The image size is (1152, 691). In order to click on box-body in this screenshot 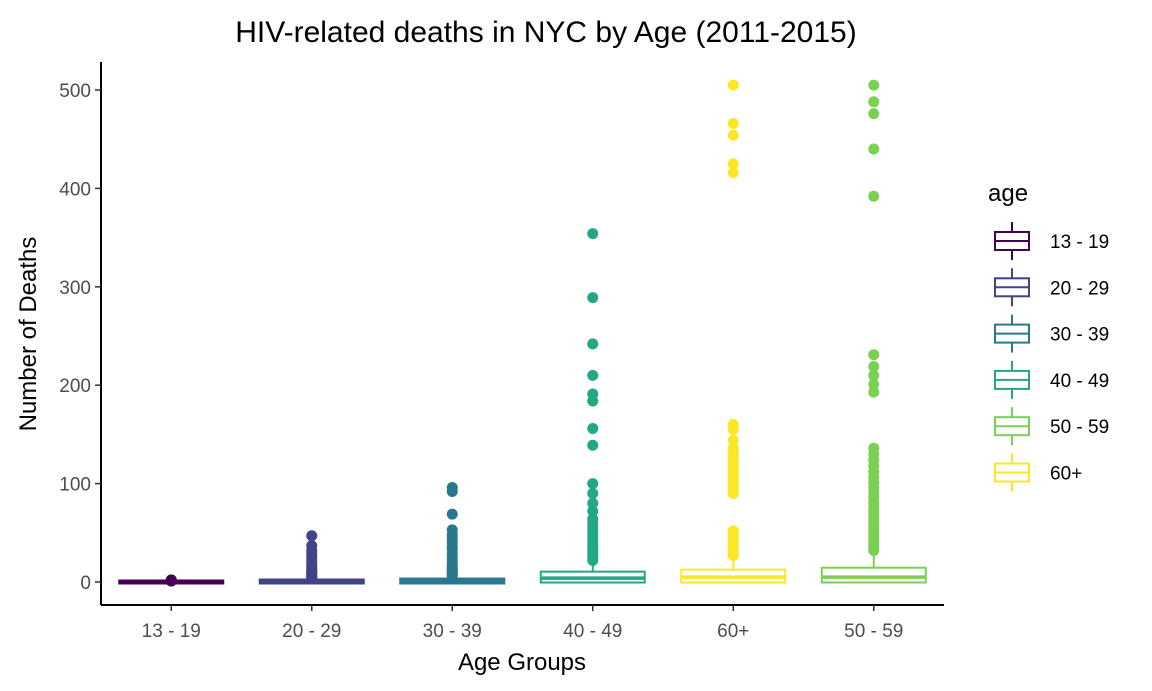, I will do `click(873, 575)`.